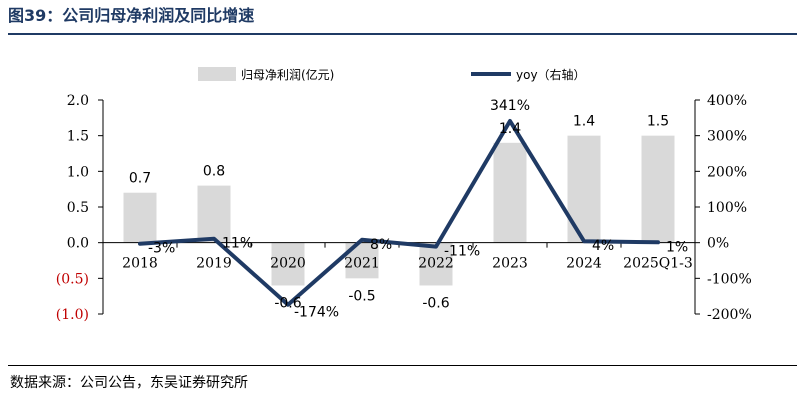 This screenshot has height=402, width=805. Describe the element at coordinates (72, 315) in the screenshot. I see `left-axis-tick-label: (1.0)` at that location.